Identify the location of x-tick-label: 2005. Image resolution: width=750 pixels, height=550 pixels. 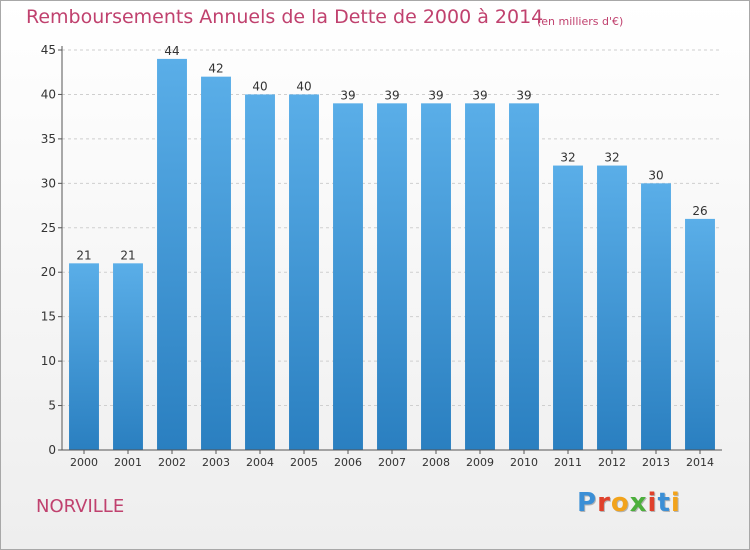
(304, 462).